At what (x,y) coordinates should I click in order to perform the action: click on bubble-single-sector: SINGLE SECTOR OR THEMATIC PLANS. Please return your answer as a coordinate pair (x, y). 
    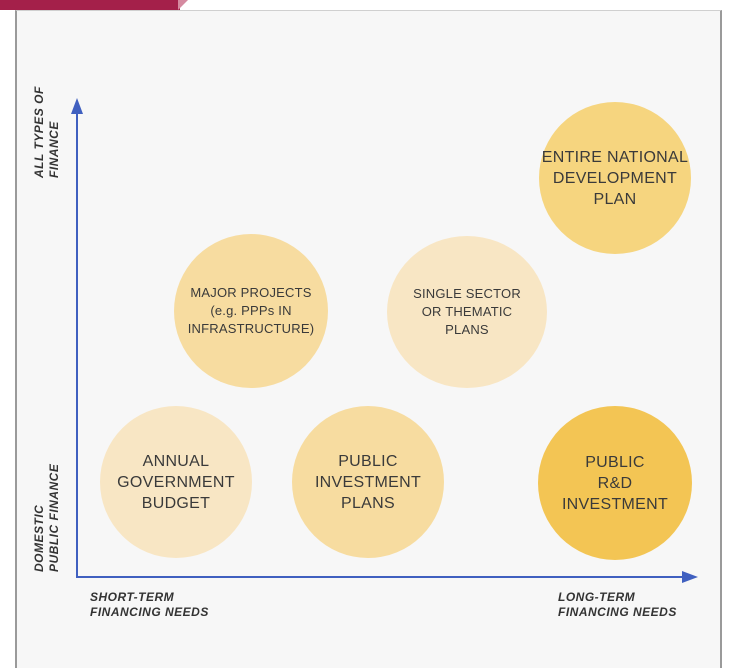
    Looking at the image, I should click on (467, 312).